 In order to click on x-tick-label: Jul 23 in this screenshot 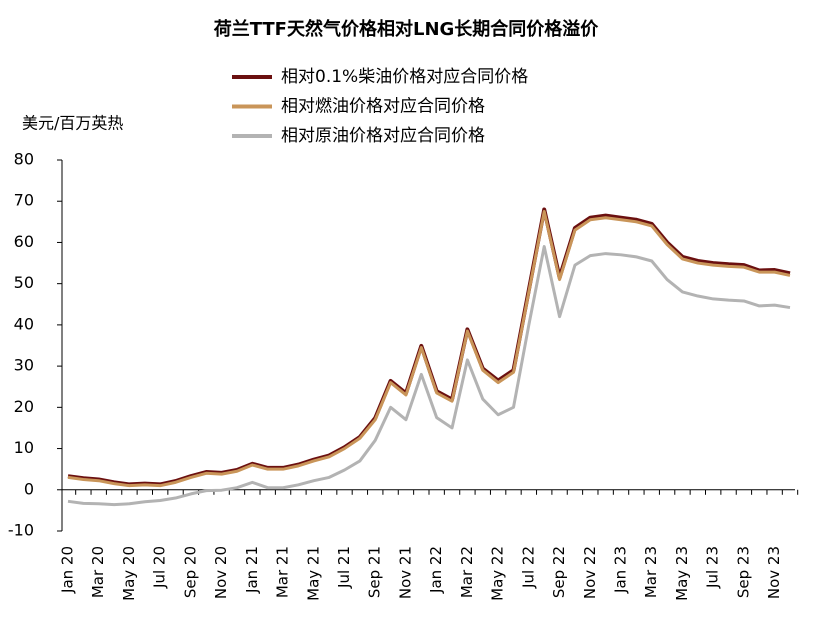, I will do `click(713, 567)`.